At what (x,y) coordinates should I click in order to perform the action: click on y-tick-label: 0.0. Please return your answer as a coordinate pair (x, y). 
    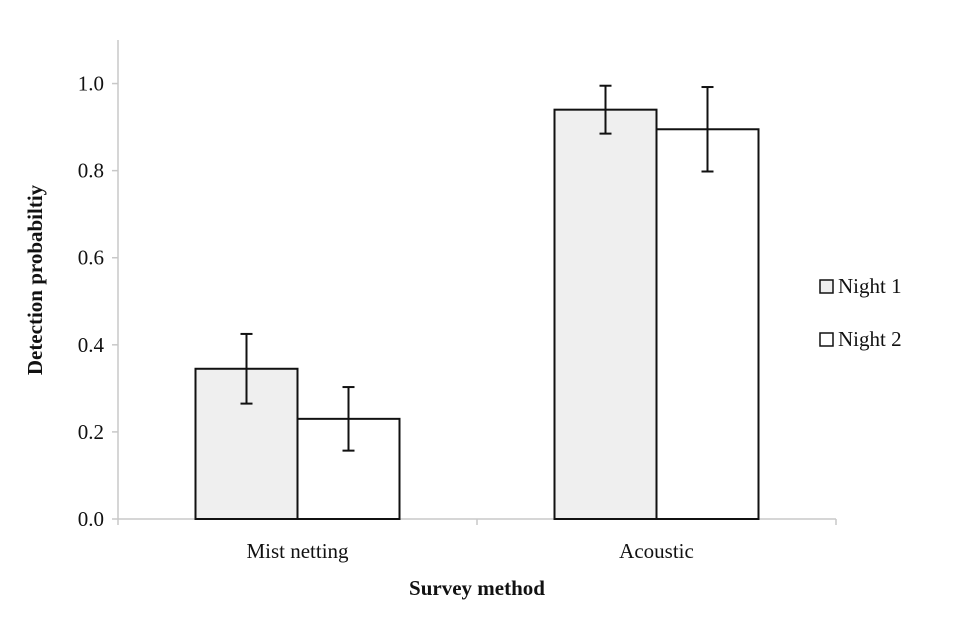
    Looking at the image, I should click on (91, 519).